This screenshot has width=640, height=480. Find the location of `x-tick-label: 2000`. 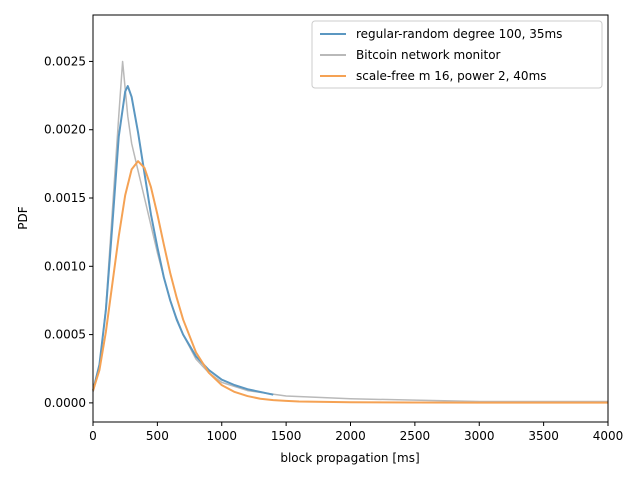

x-tick-label: 2000 is located at coordinates (350, 436).